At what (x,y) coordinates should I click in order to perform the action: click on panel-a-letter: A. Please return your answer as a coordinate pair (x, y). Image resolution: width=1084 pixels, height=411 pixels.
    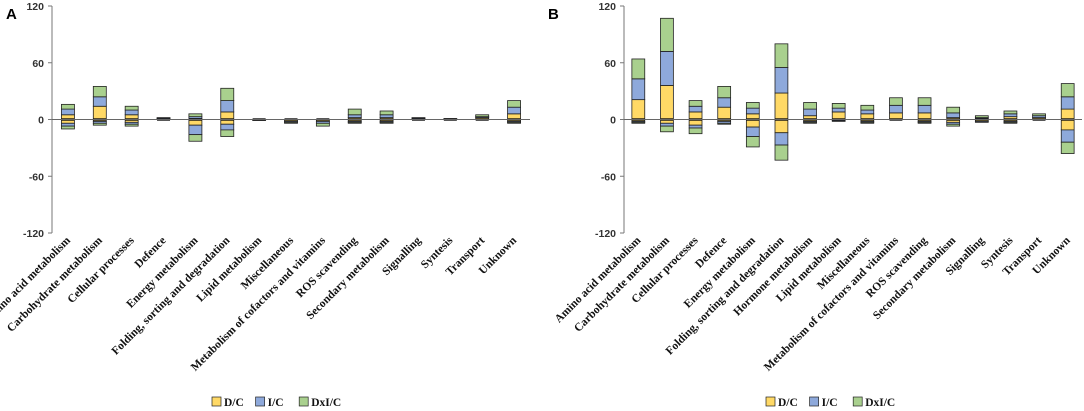
    Looking at the image, I should click on (11, 14).